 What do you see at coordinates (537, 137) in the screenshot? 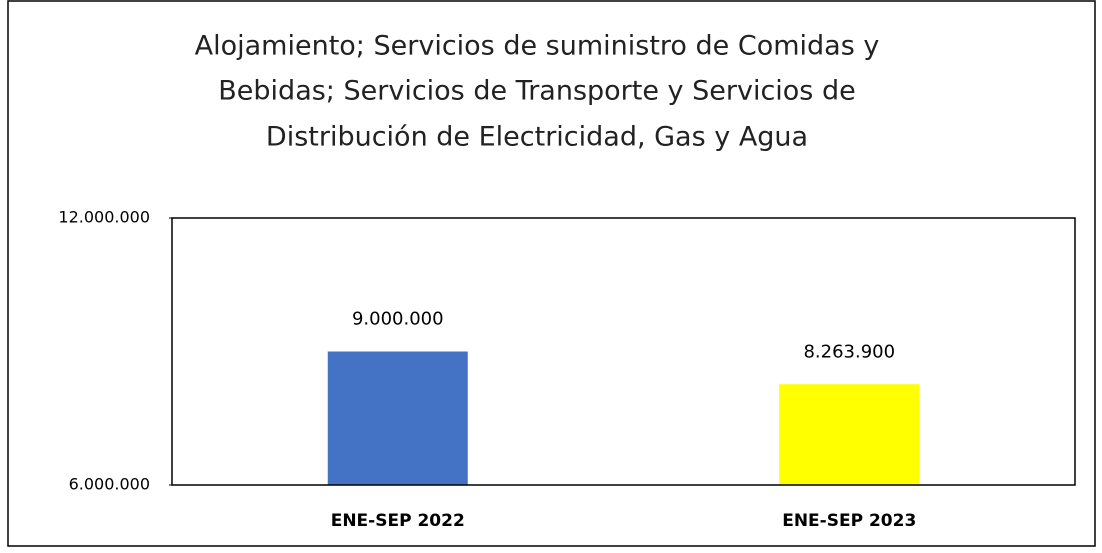
I see `chart-title: Distribución de Electricidad, Gas y Agua` at bounding box center [537, 137].